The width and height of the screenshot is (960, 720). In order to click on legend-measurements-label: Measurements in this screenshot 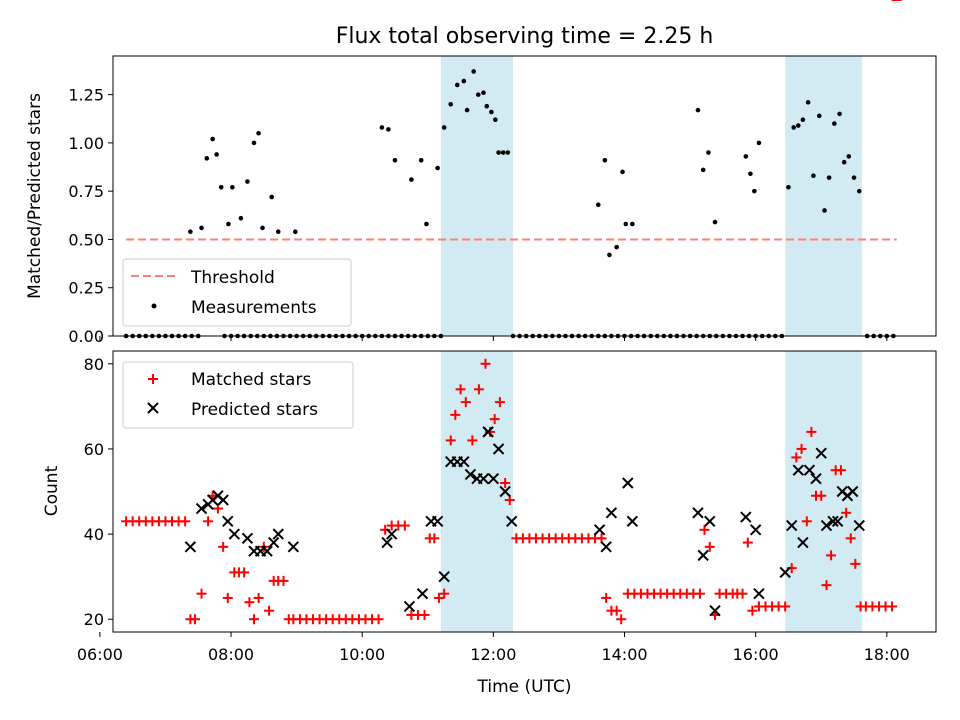, I will do `click(254, 308)`.